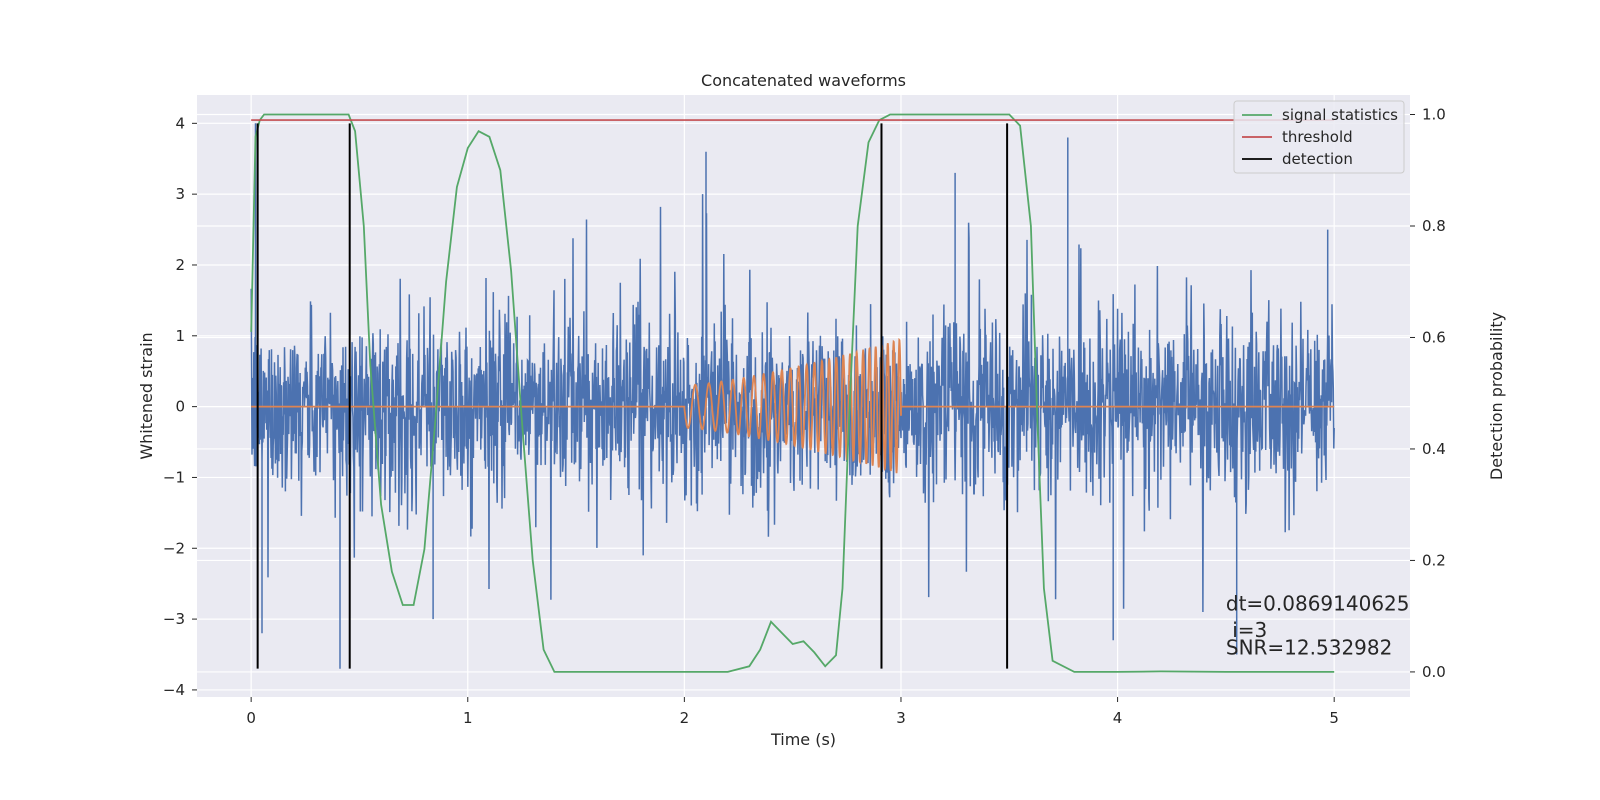 The image size is (1600, 800). I want to click on y-tick-label: 3, so click(180, 194).